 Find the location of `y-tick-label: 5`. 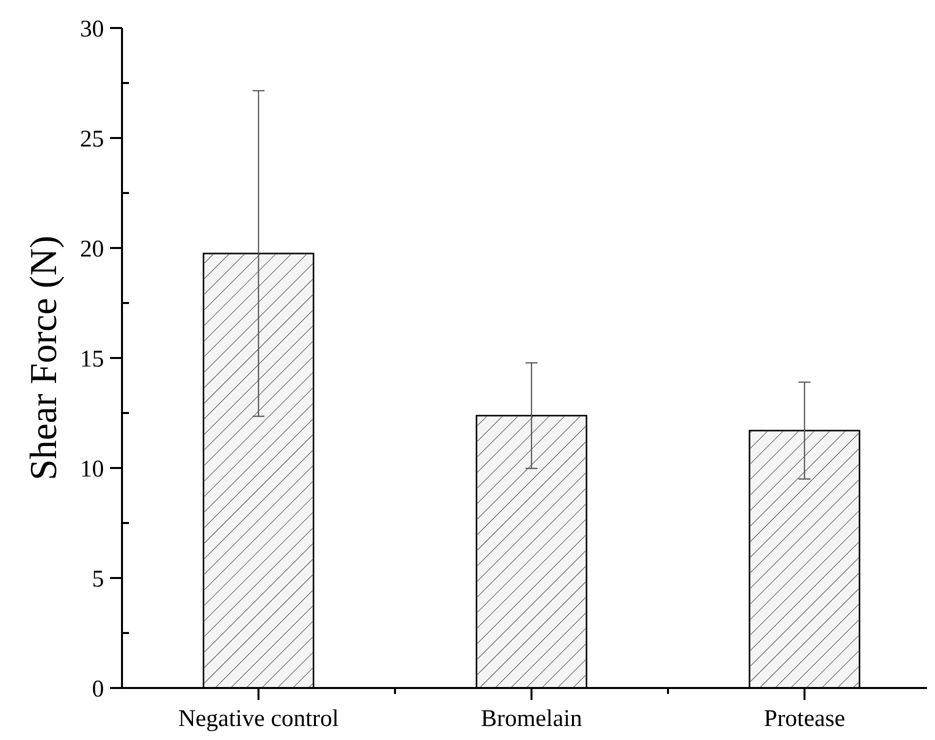

y-tick-label: 5 is located at coordinates (98, 579).